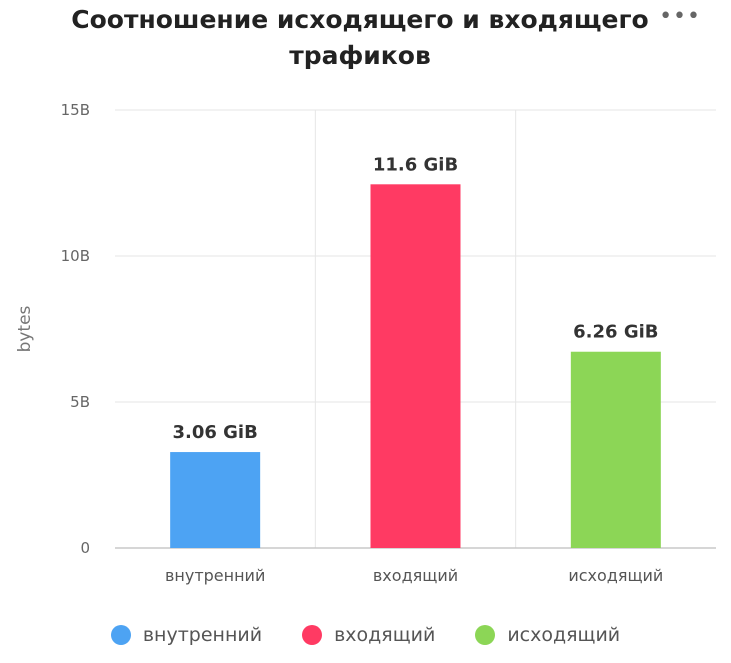  I want to click on legend-item-internal: внутренний, so click(186, 635).